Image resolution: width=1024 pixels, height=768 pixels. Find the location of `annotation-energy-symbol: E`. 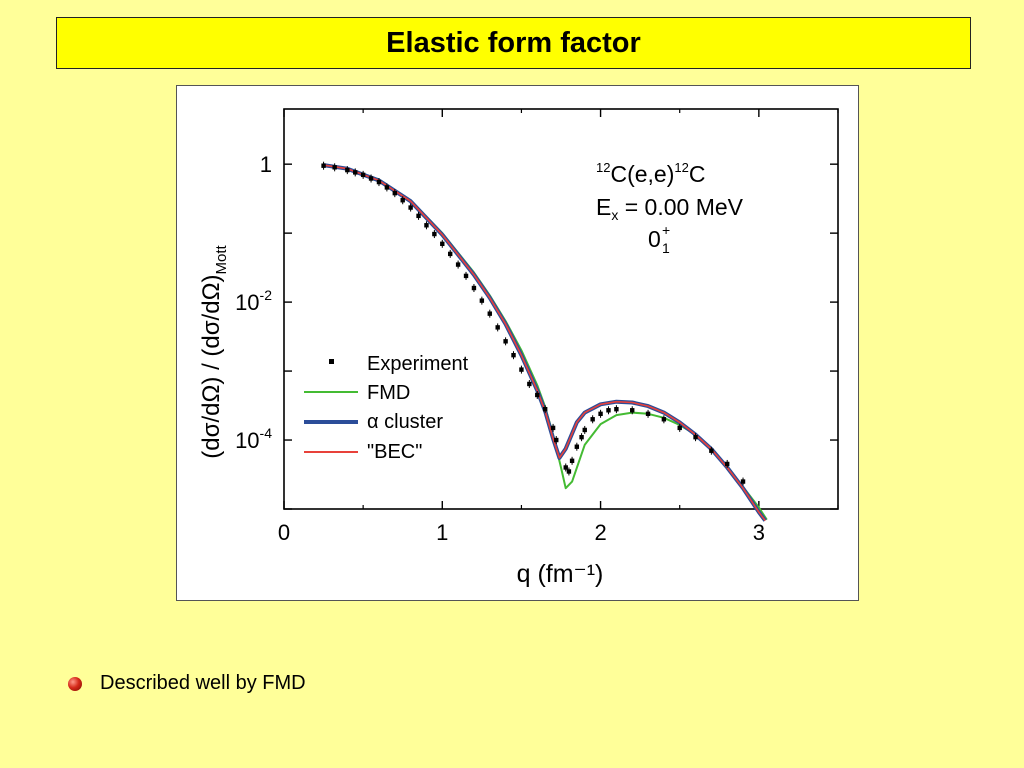

annotation-energy-symbol: E is located at coordinates (603, 207).